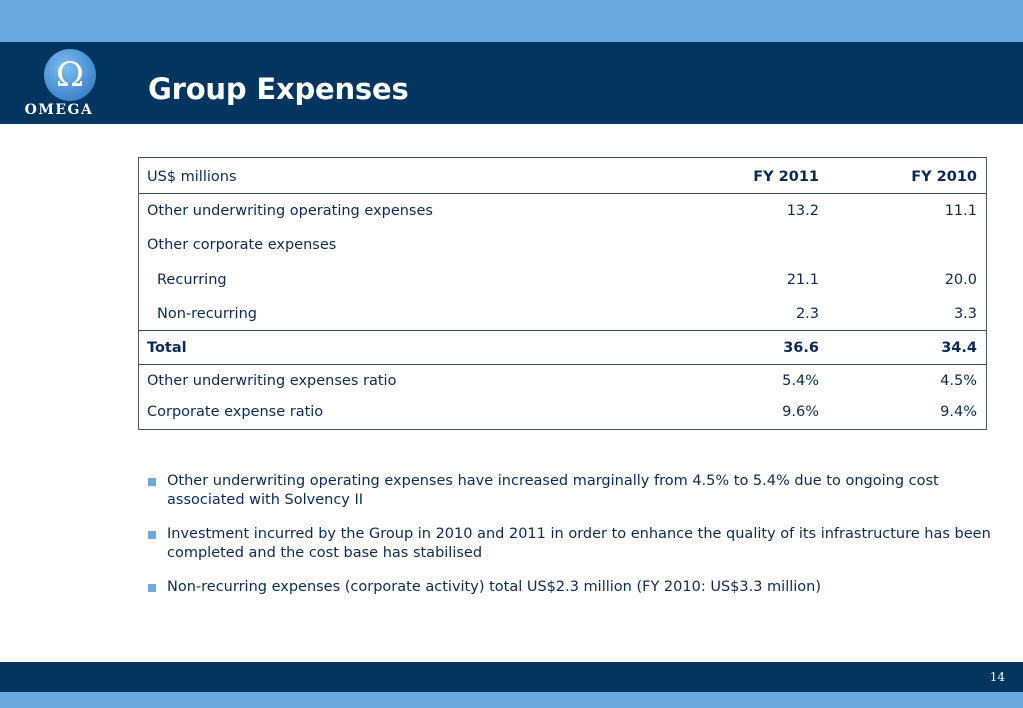 This screenshot has width=1023, height=708. Describe the element at coordinates (278, 89) in the screenshot. I see `page-title: Group Expenses` at that location.